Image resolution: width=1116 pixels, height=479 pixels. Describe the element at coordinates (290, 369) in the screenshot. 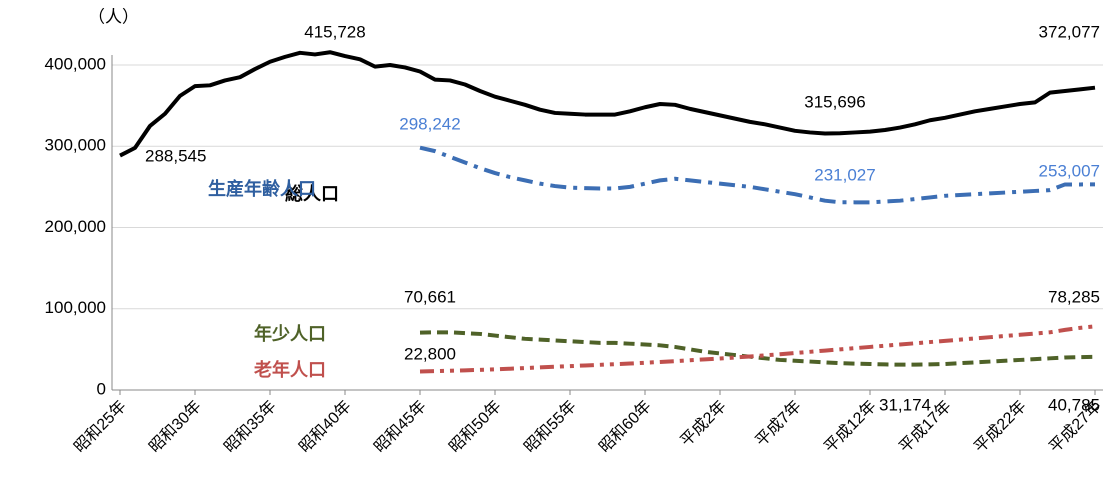

I see `series-label: 老年人口` at that location.